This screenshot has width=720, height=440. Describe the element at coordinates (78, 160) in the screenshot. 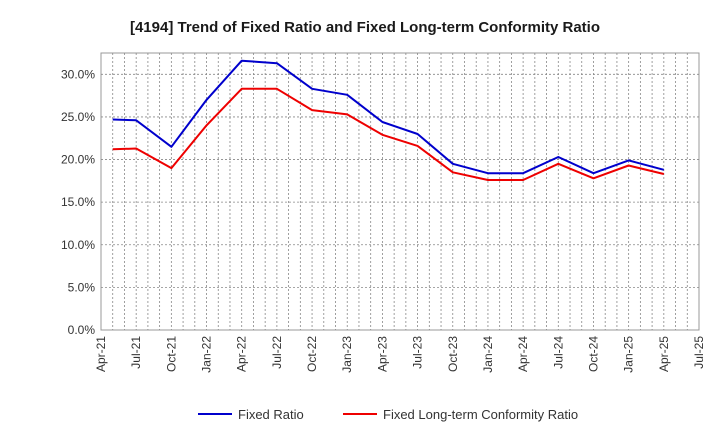

I see `y-tick-label: 20.0%` at that location.